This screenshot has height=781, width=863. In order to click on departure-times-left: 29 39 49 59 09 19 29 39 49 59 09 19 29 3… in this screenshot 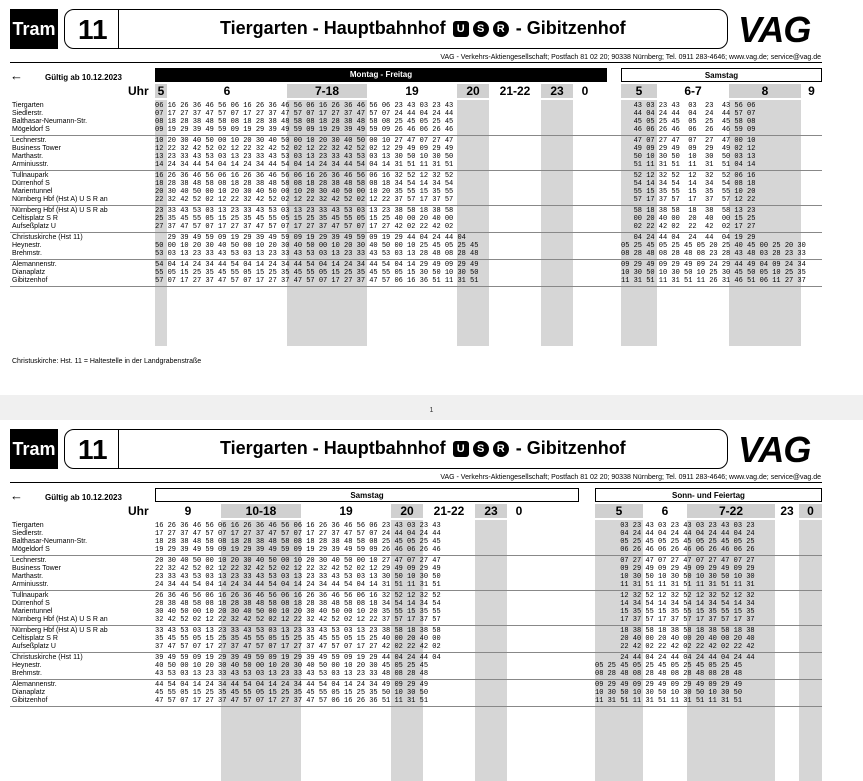, I will do `click(316, 246)`.